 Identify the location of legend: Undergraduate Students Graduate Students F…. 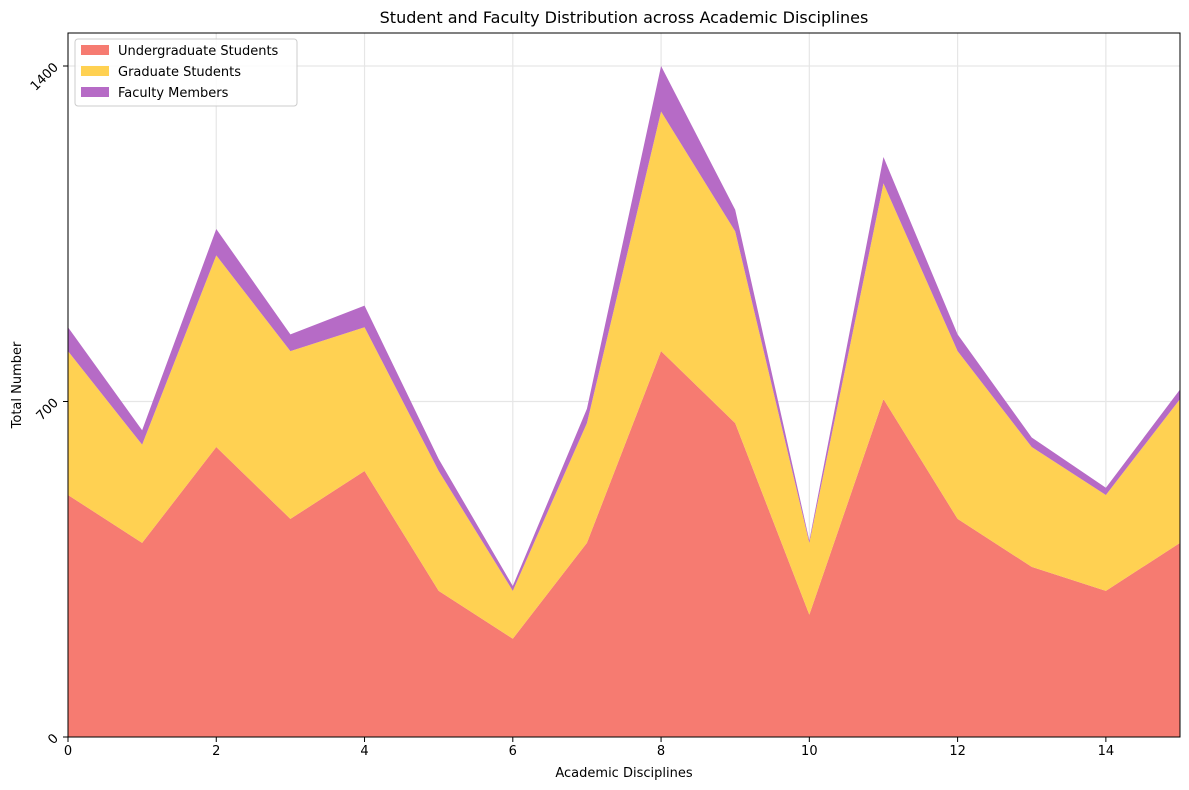
(186, 72).